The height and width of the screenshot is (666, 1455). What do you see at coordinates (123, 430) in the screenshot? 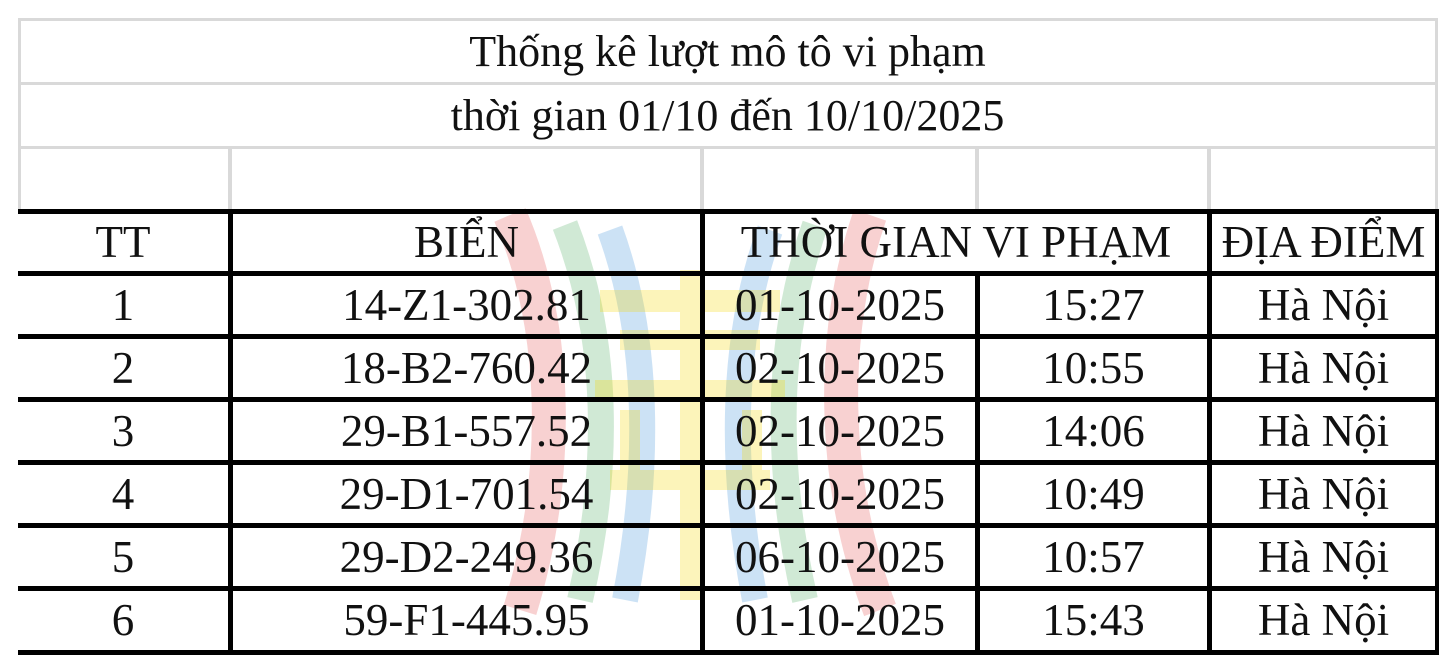
I see `row-tt: 3` at bounding box center [123, 430].